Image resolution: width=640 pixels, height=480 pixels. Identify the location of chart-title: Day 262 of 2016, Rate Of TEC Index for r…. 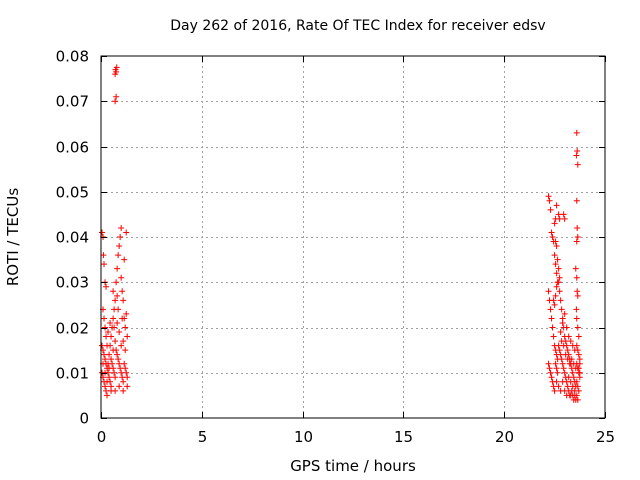
(357, 26).